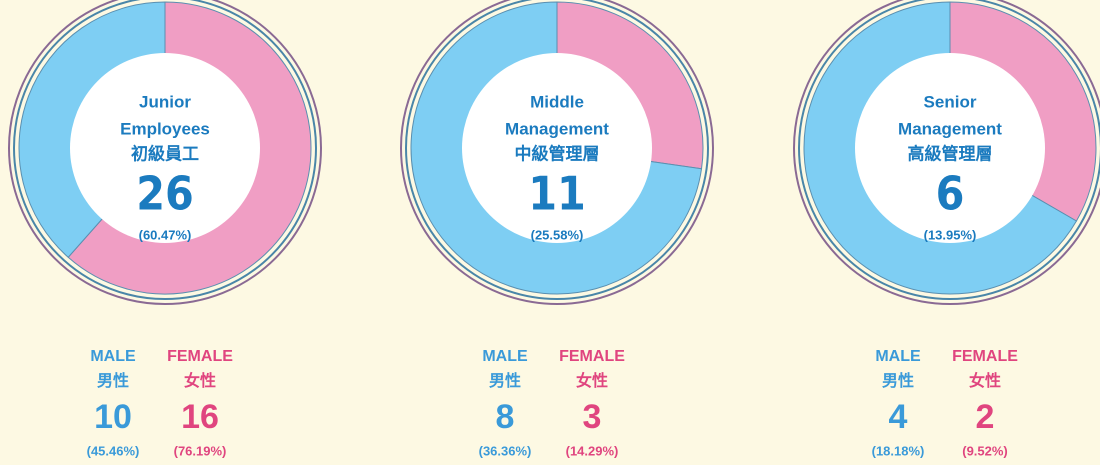  What do you see at coordinates (950, 194) in the screenshot?
I see `total: 6` at bounding box center [950, 194].